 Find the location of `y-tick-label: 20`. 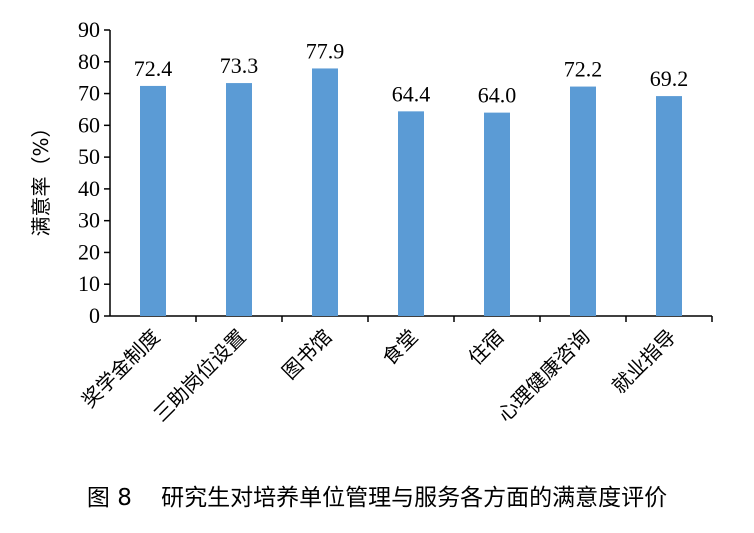

y-tick-label: 20 is located at coordinates (89, 251).